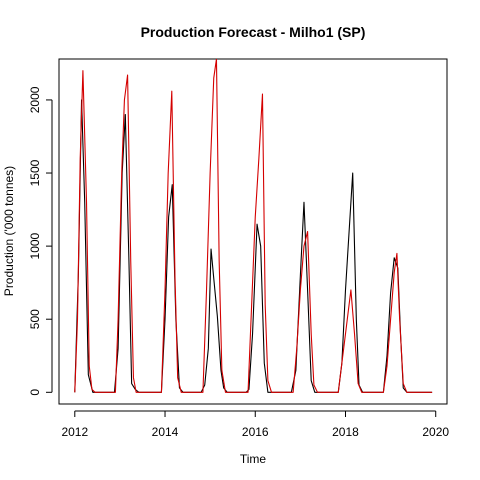 The image size is (480, 480). Describe the element at coordinates (9, 231) in the screenshot. I see `y-axis-label: Production ('000 tonnes)` at that location.